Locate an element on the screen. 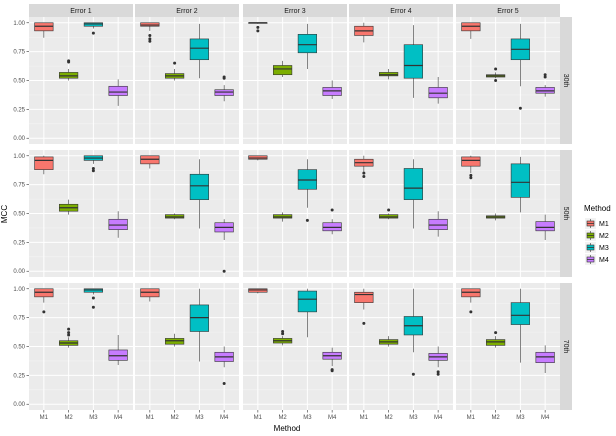 This screenshot has height=436, width=616. column-strip is located at coordinates (187, 10).